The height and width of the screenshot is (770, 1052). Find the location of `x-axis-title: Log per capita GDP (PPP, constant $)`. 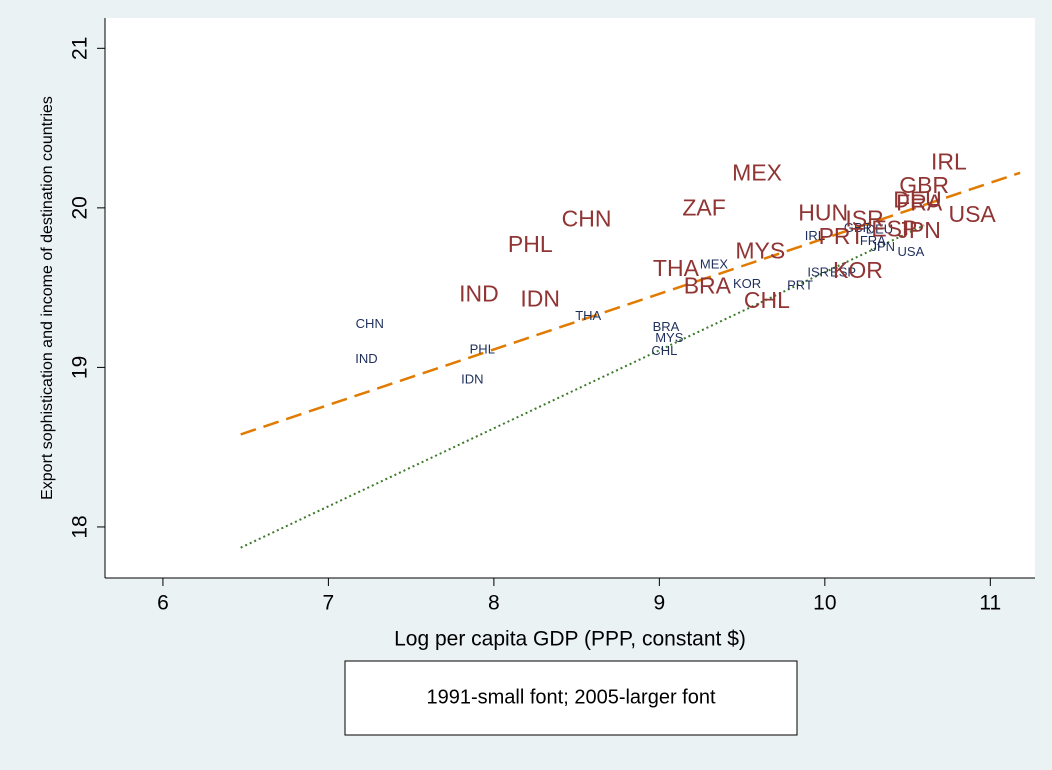

x-axis-title: Log per capita GDP (PPP, constant $) is located at coordinates (570, 639).